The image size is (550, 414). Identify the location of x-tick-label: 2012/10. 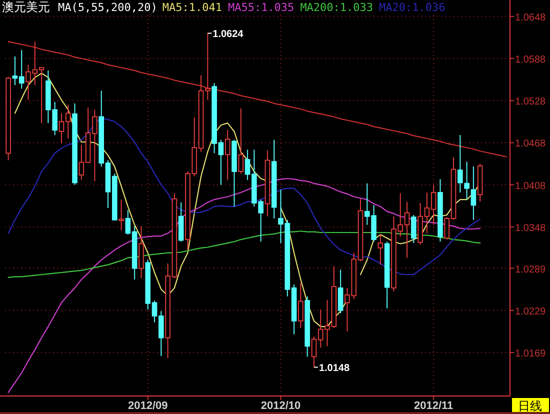
(280, 406).